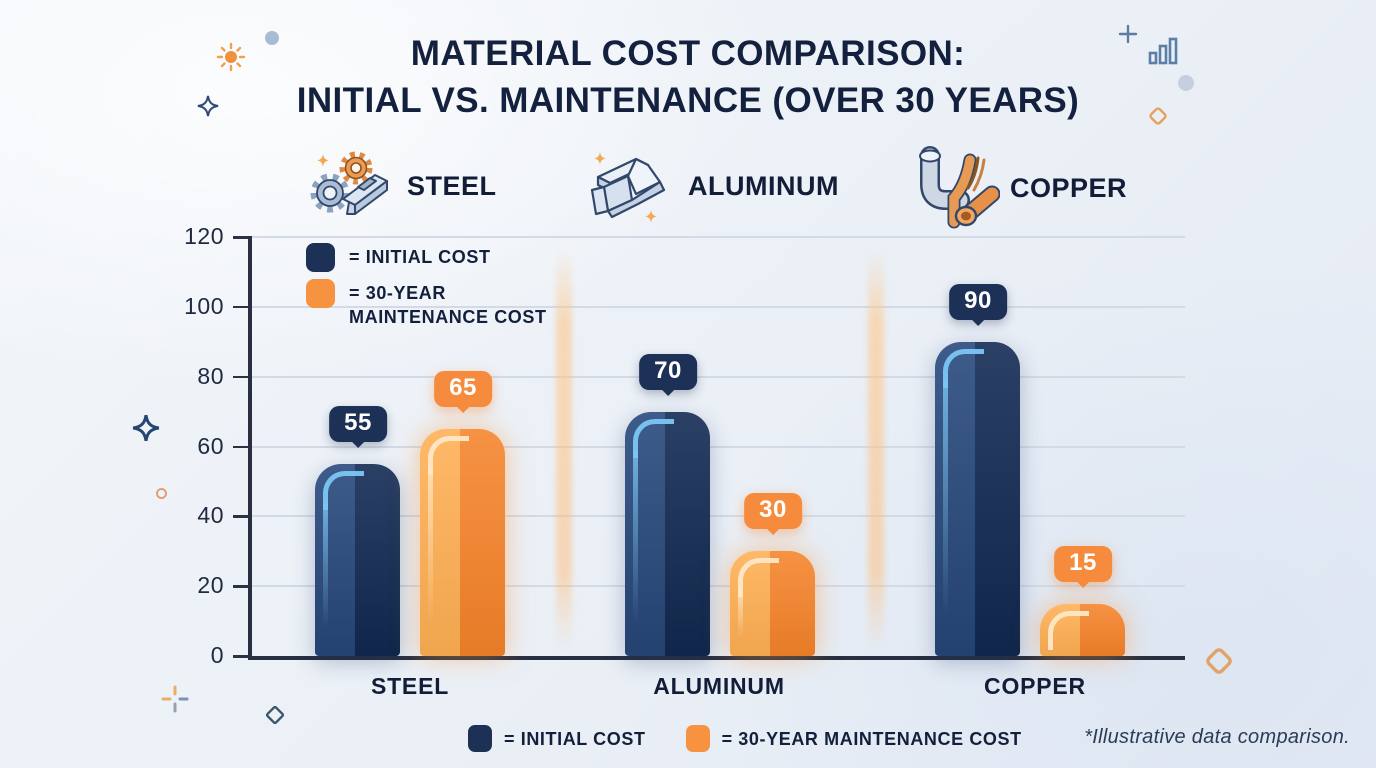 The image size is (1376, 768). Describe the element at coordinates (217, 655) in the screenshot. I see `y-tick-label-0: 0` at that location.